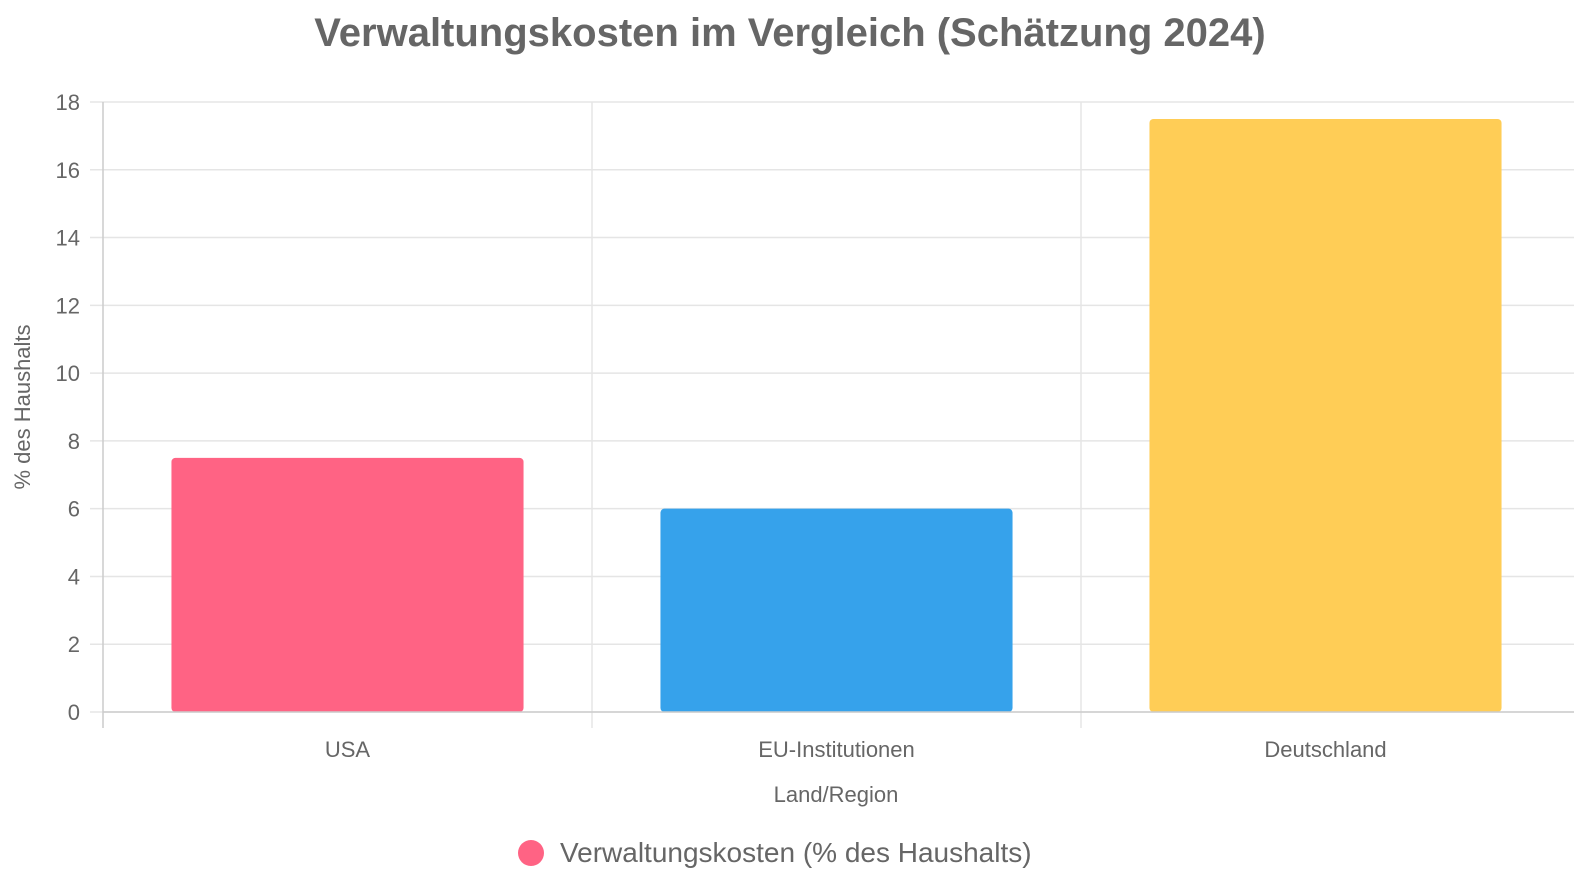  Describe the element at coordinates (1325, 749) in the screenshot. I see `x-tick-label: Deutschland` at that location.